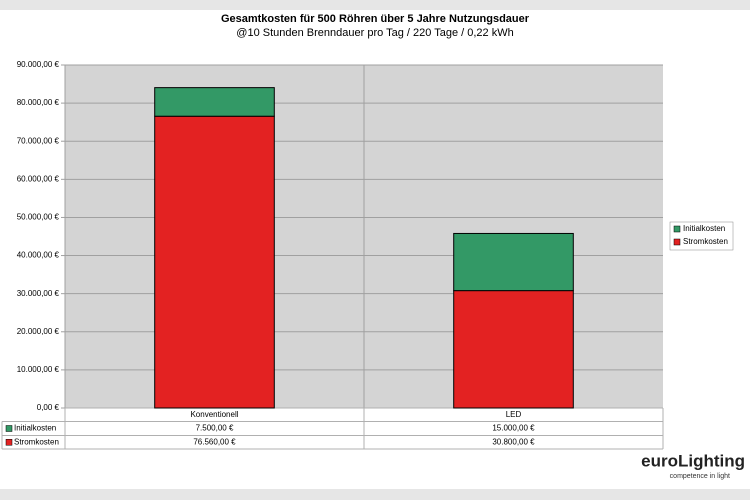 Image resolution: width=750 pixels, height=500 pixels. I want to click on legend-label: Initialkosten, so click(704, 228).